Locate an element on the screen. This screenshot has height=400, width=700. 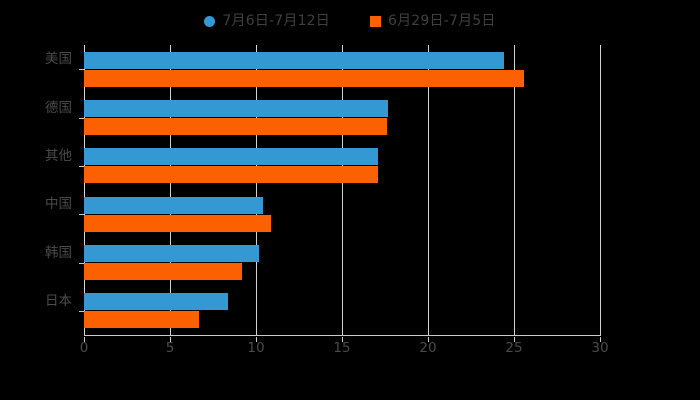
x-axis-labels: 0 5 10 15 20 25 30 is located at coordinates (350, 349).